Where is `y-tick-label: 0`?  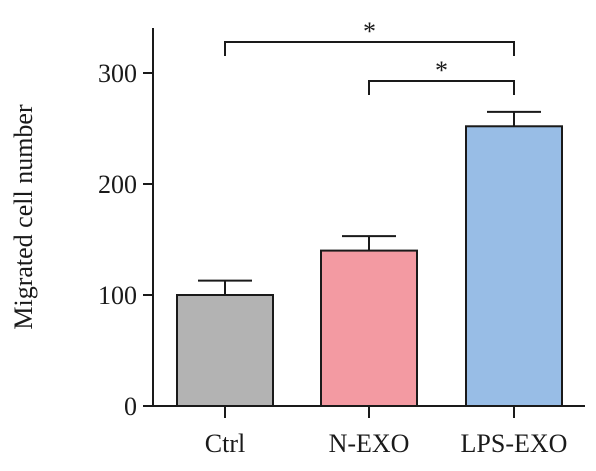 y-tick-label: 0 is located at coordinates (130, 406).